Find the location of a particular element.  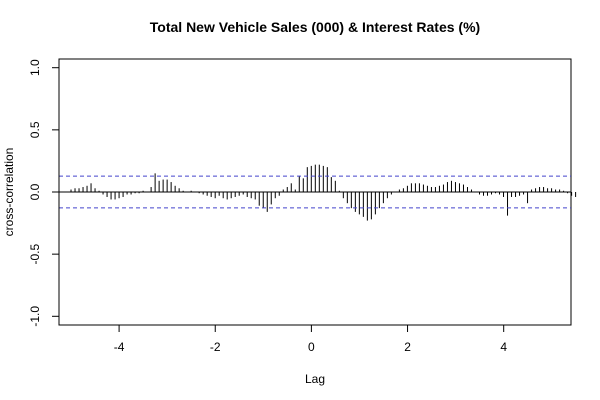

y-tick-label: 1.0 is located at coordinates (35, 67).